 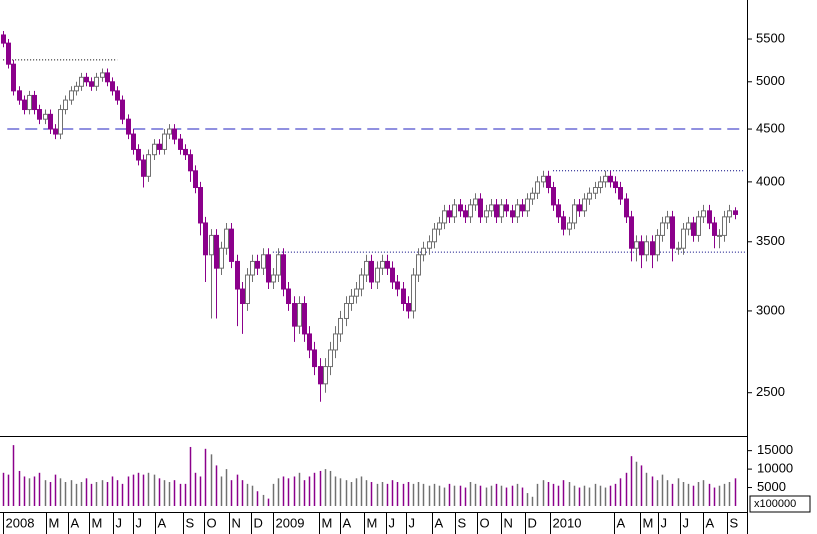 I want to click on x-tick-label: N, so click(x=508, y=522).